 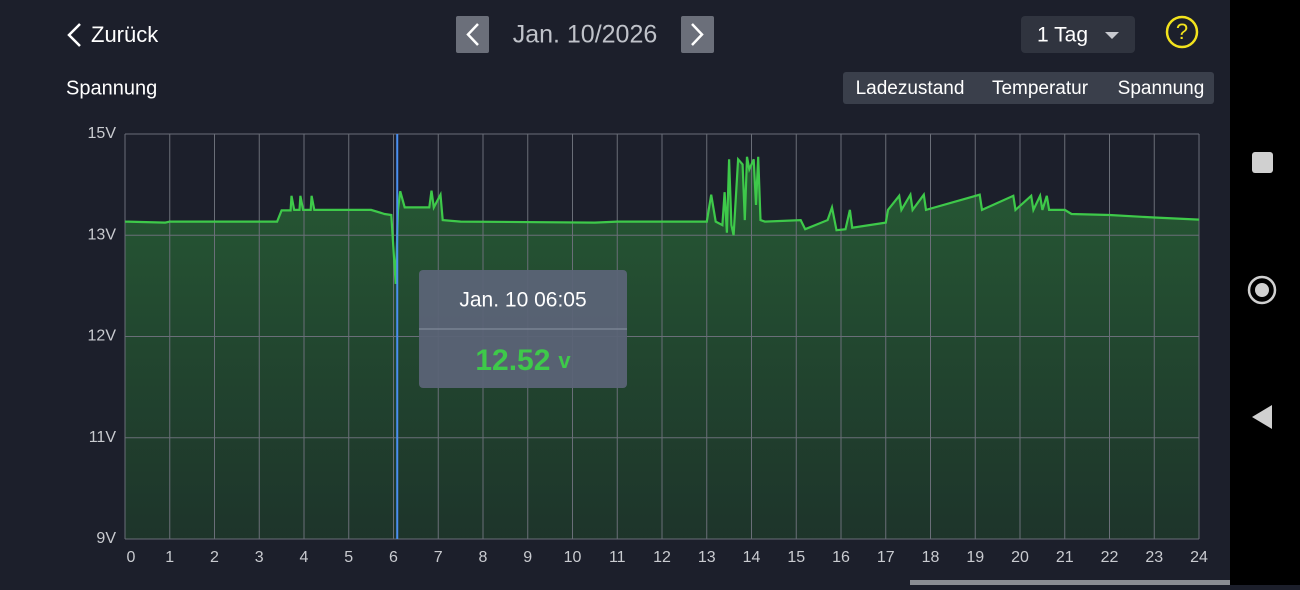 What do you see at coordinates (523, 329) in the screenshot?
I see `tooltip: Jan. 10 06:05 12.52 v` at bounding box center [523, 329].